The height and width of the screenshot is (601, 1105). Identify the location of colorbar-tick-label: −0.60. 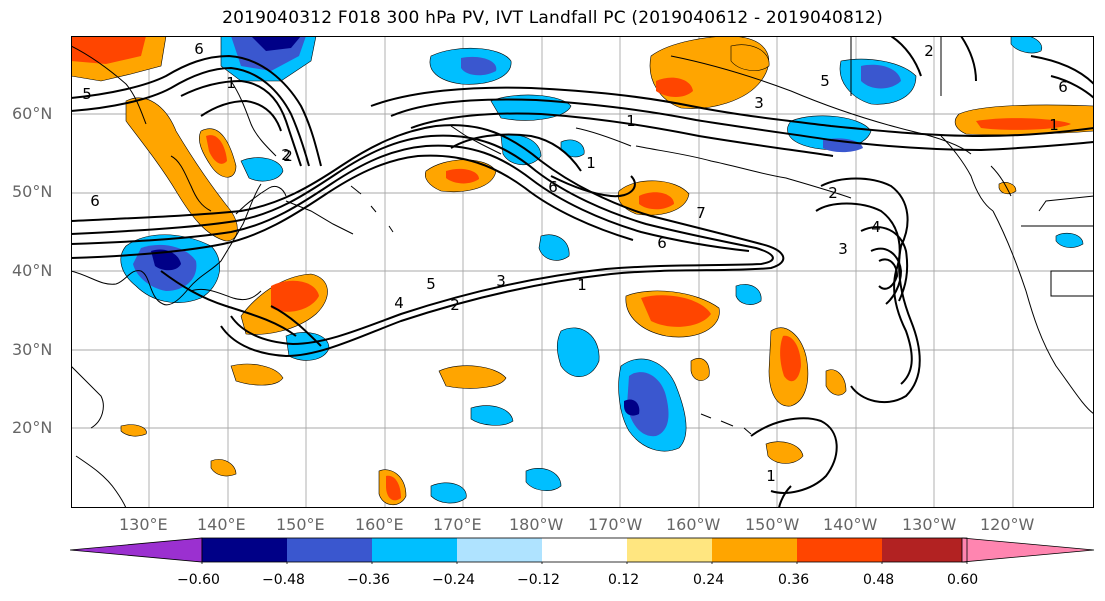
(198, 580).